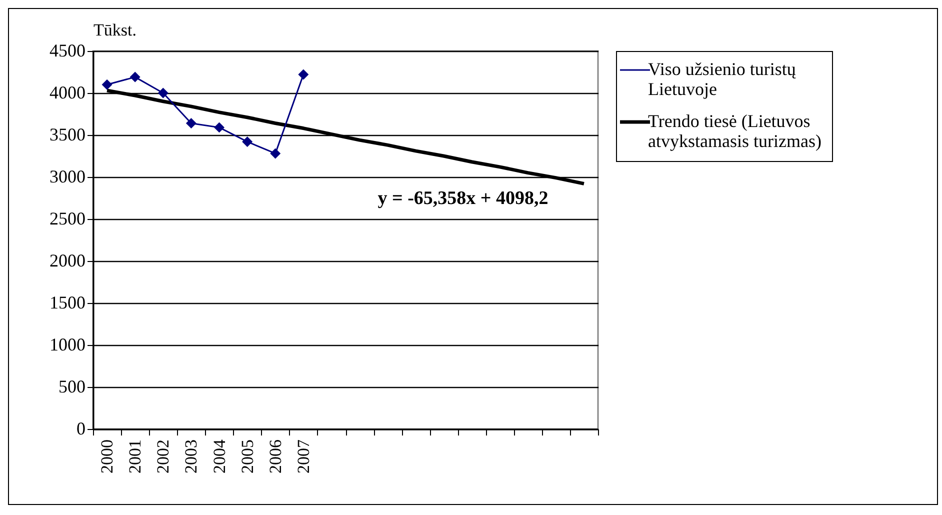 The width and height of the screenshot is (942, 515). I want to click on y-tick-label: 500, so click(72, 386).